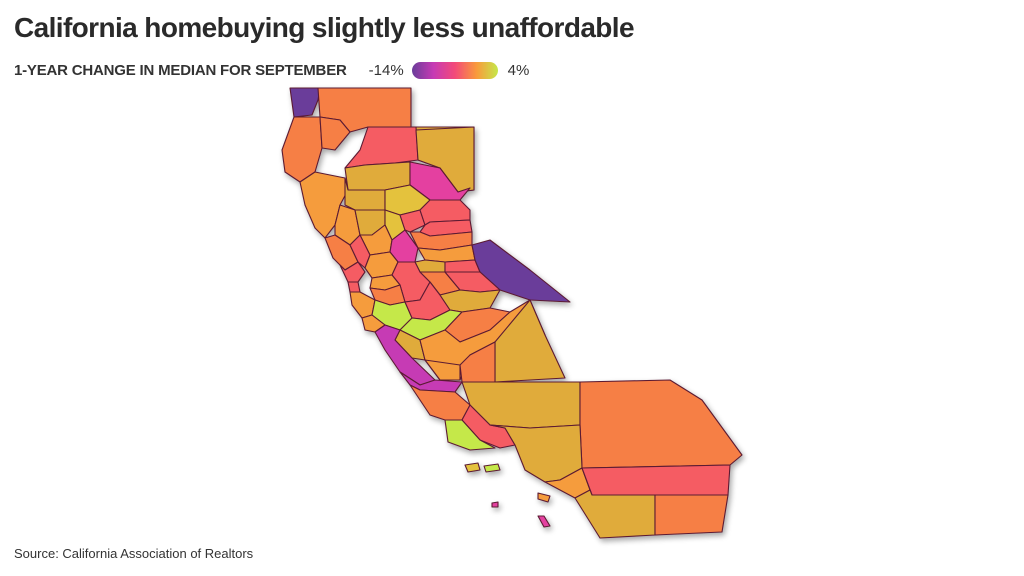 The height and width of the screenshot is (576, 1024). What do you see at coordinates (180, 70) in the screenshot?
I see `legend-heading: 1-YEAR CHANGE IN MEDIAN FOR SEPTEMBER` at bounding box center [180, 70].